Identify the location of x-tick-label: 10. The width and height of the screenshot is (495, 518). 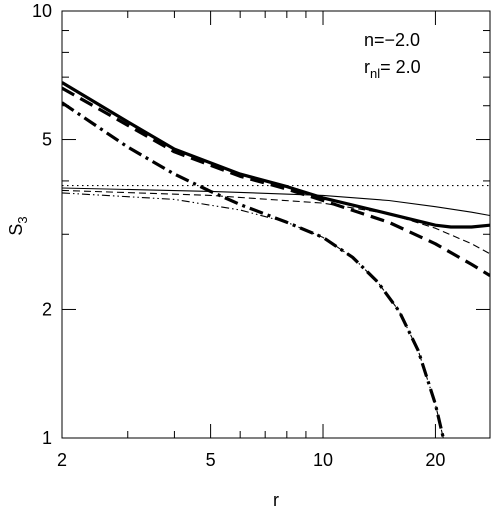
(323, 460).